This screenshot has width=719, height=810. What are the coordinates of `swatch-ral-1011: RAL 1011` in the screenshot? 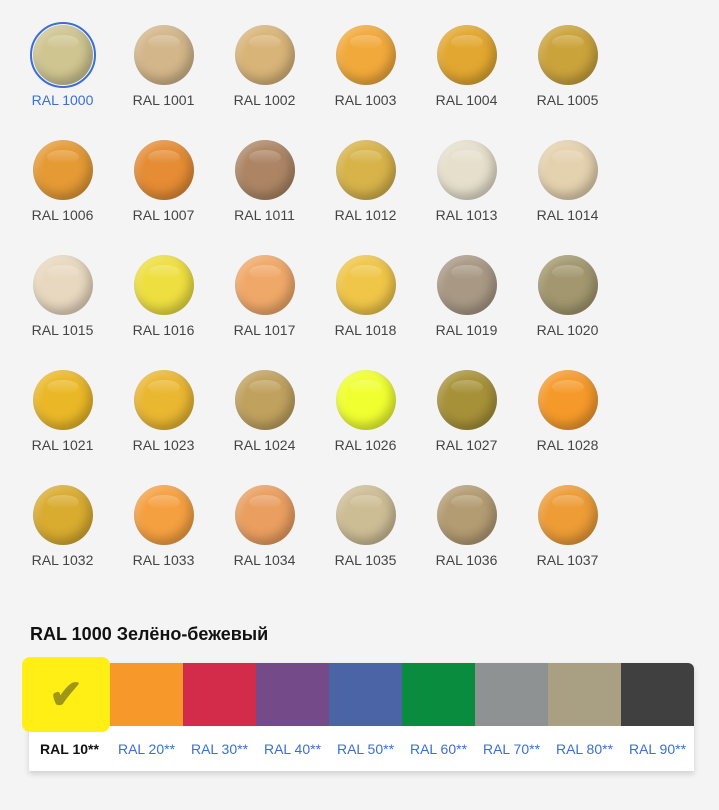 It's located at (264, 194).